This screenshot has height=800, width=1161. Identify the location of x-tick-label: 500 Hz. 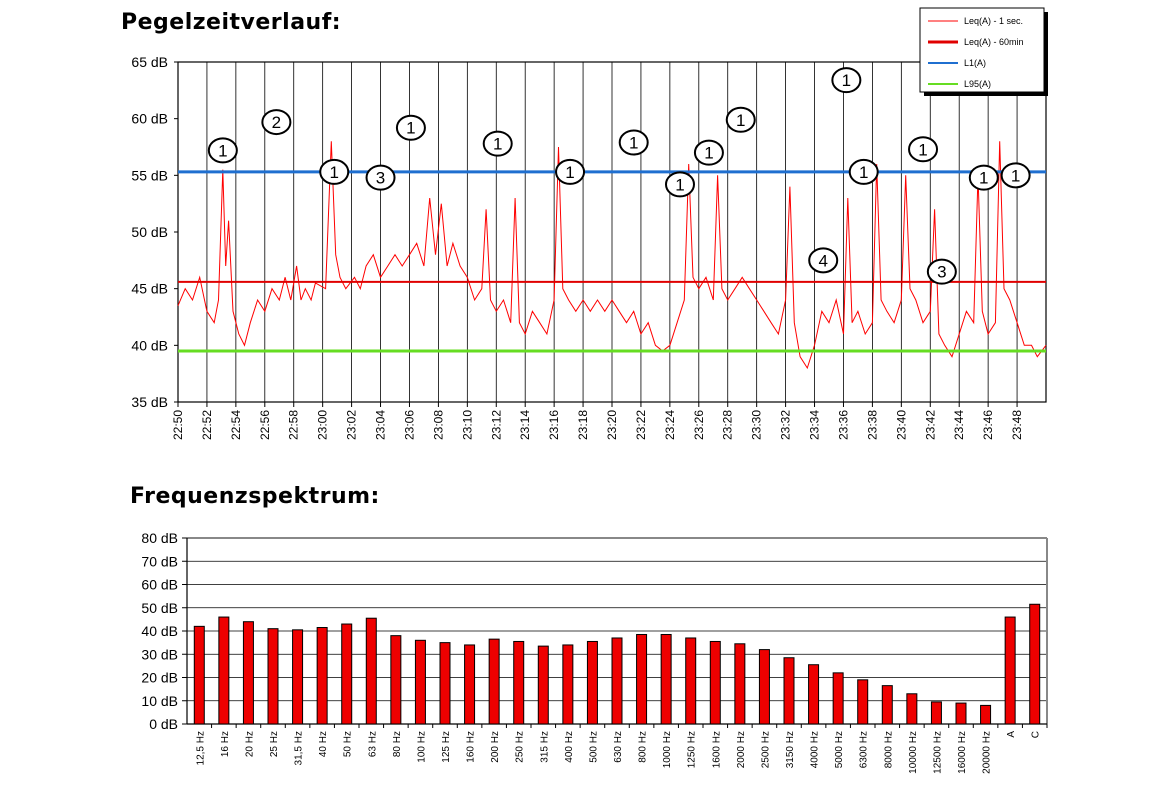
(593, 747).